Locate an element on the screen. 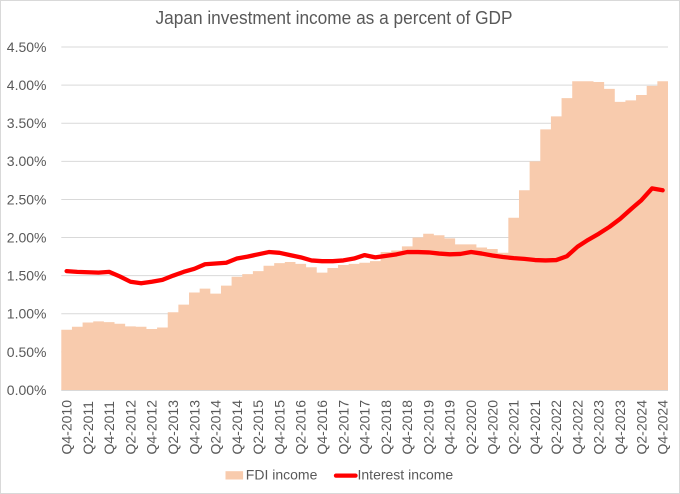 The image size is (680, 494). svg-text: Q2-2019 is located at coordinates (428, 427).